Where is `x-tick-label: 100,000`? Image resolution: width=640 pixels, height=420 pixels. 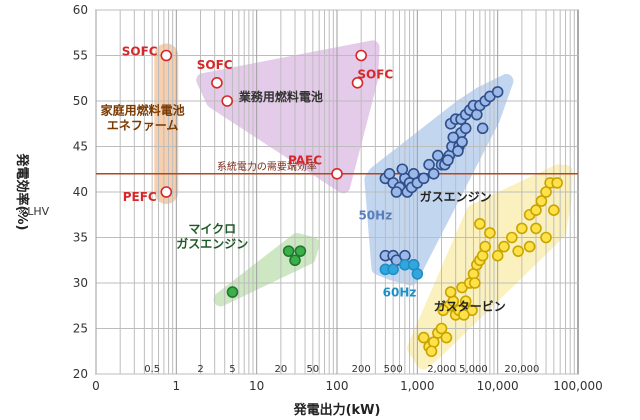
x-tick-label: 100,000 is located at coordinates (578, 386).